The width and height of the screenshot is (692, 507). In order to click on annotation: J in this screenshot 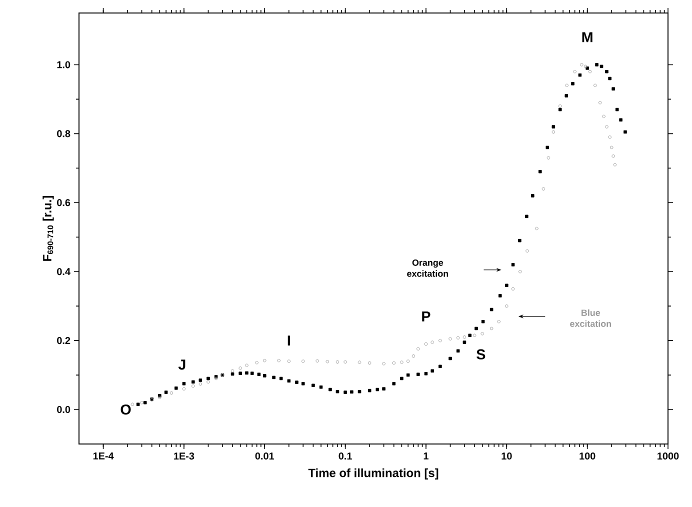, I will do `click(182, 365)`.